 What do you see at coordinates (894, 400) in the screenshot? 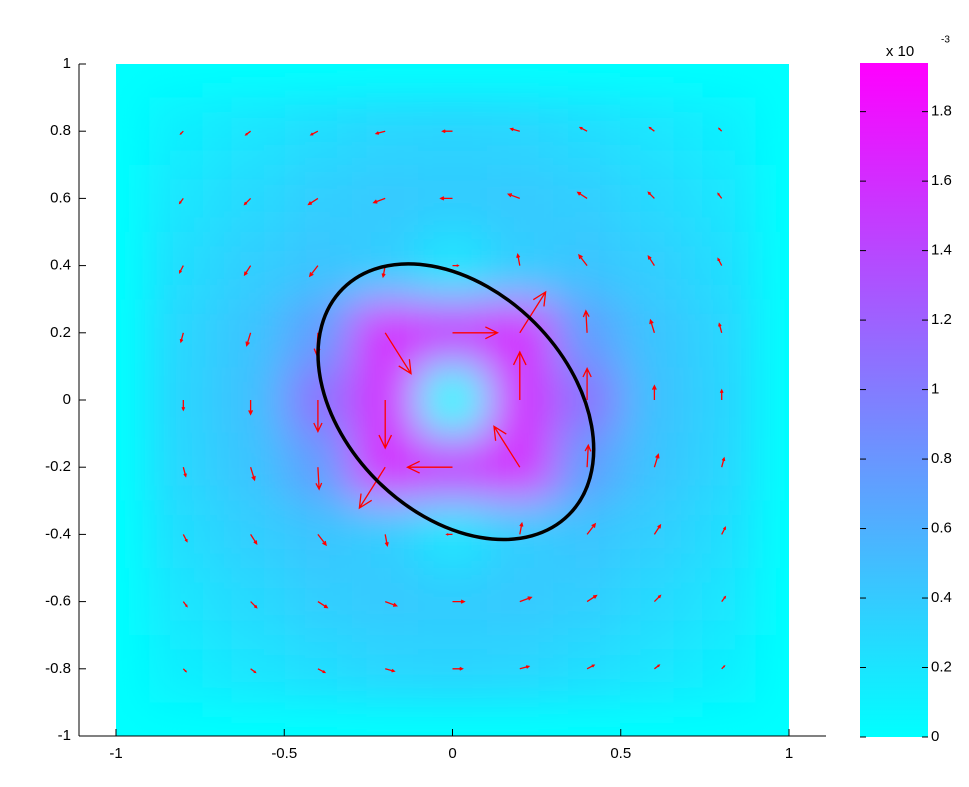
I see `colorbar` at bounding box center [894, 400].